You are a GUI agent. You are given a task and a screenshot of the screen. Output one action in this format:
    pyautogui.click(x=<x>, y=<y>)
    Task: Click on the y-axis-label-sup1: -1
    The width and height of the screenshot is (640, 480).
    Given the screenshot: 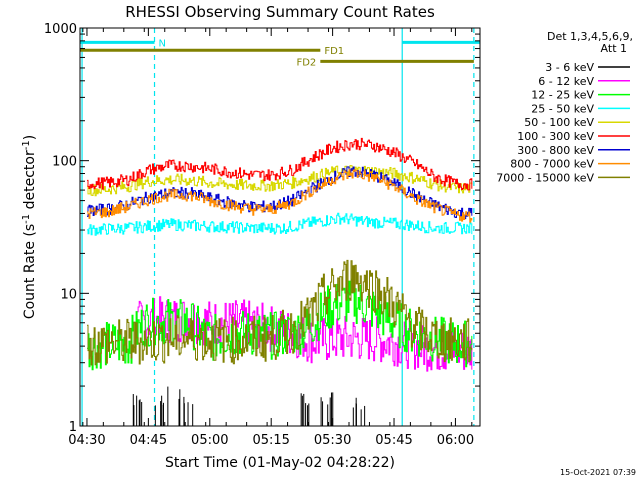 What is the action you would take?
    pyautogui.click(x=26, y=219)
    